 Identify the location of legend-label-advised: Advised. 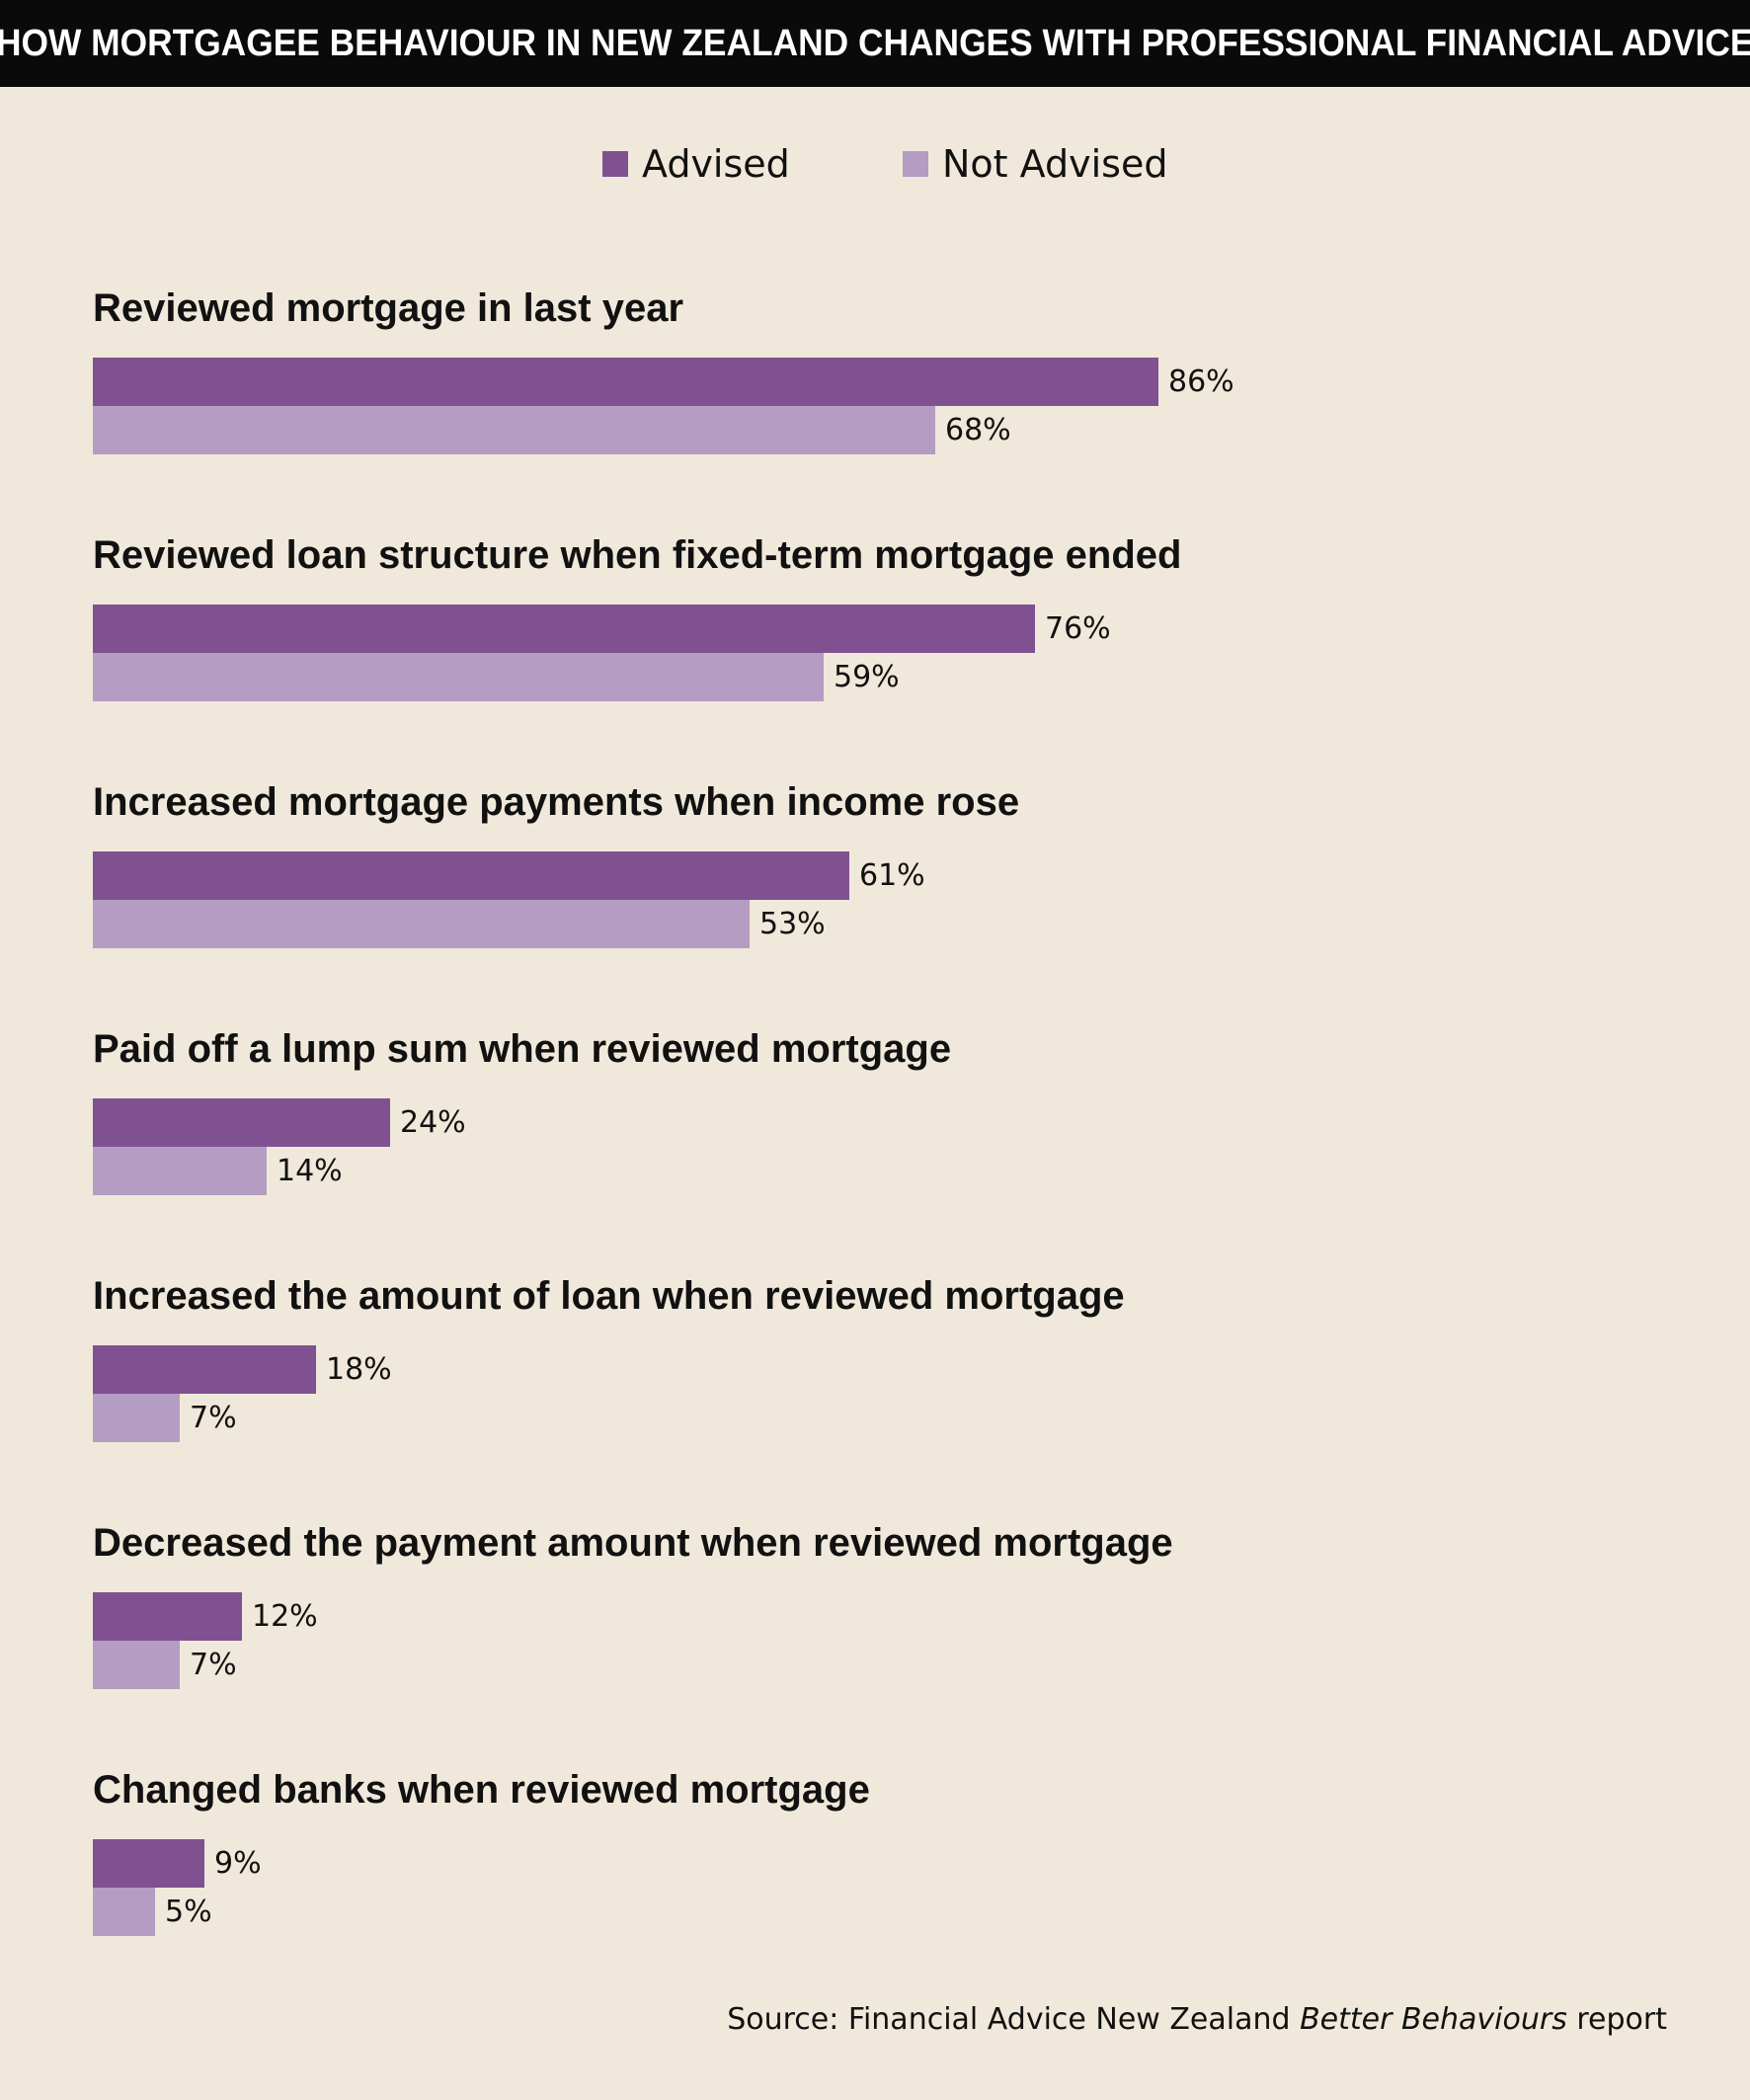
(716, 164).